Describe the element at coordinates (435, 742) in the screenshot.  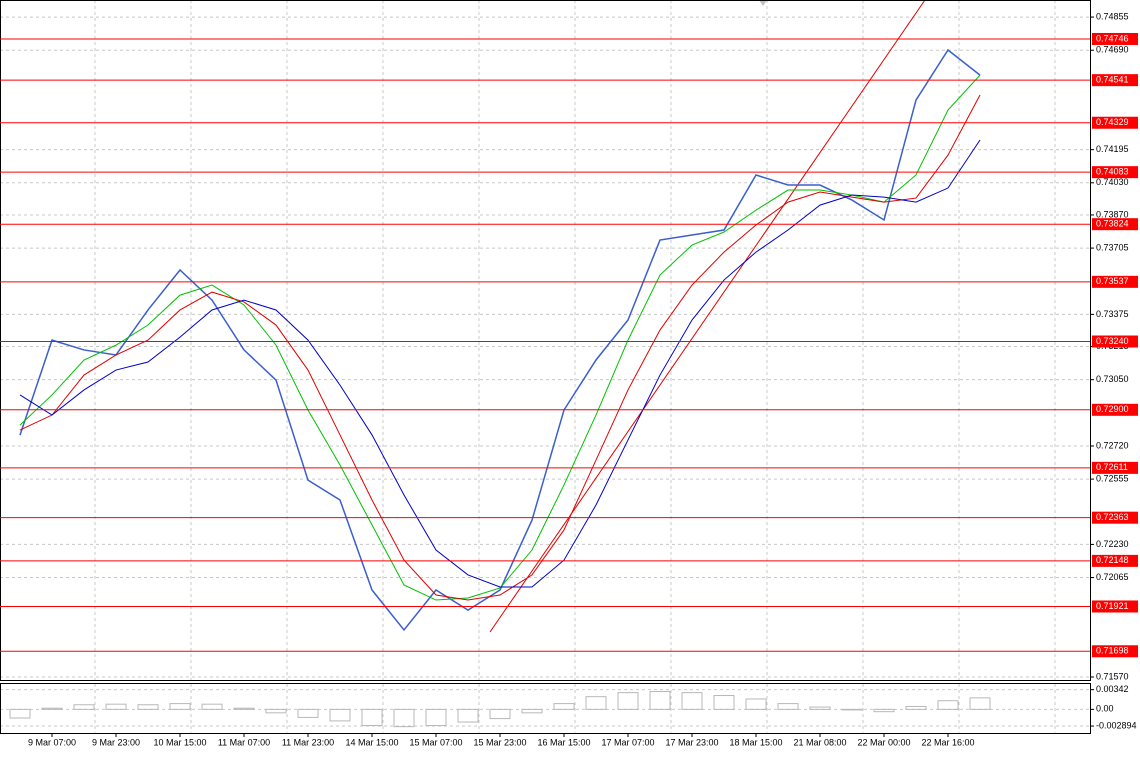
I see `x-tick-label: 15 Mar 07:00` at that location.